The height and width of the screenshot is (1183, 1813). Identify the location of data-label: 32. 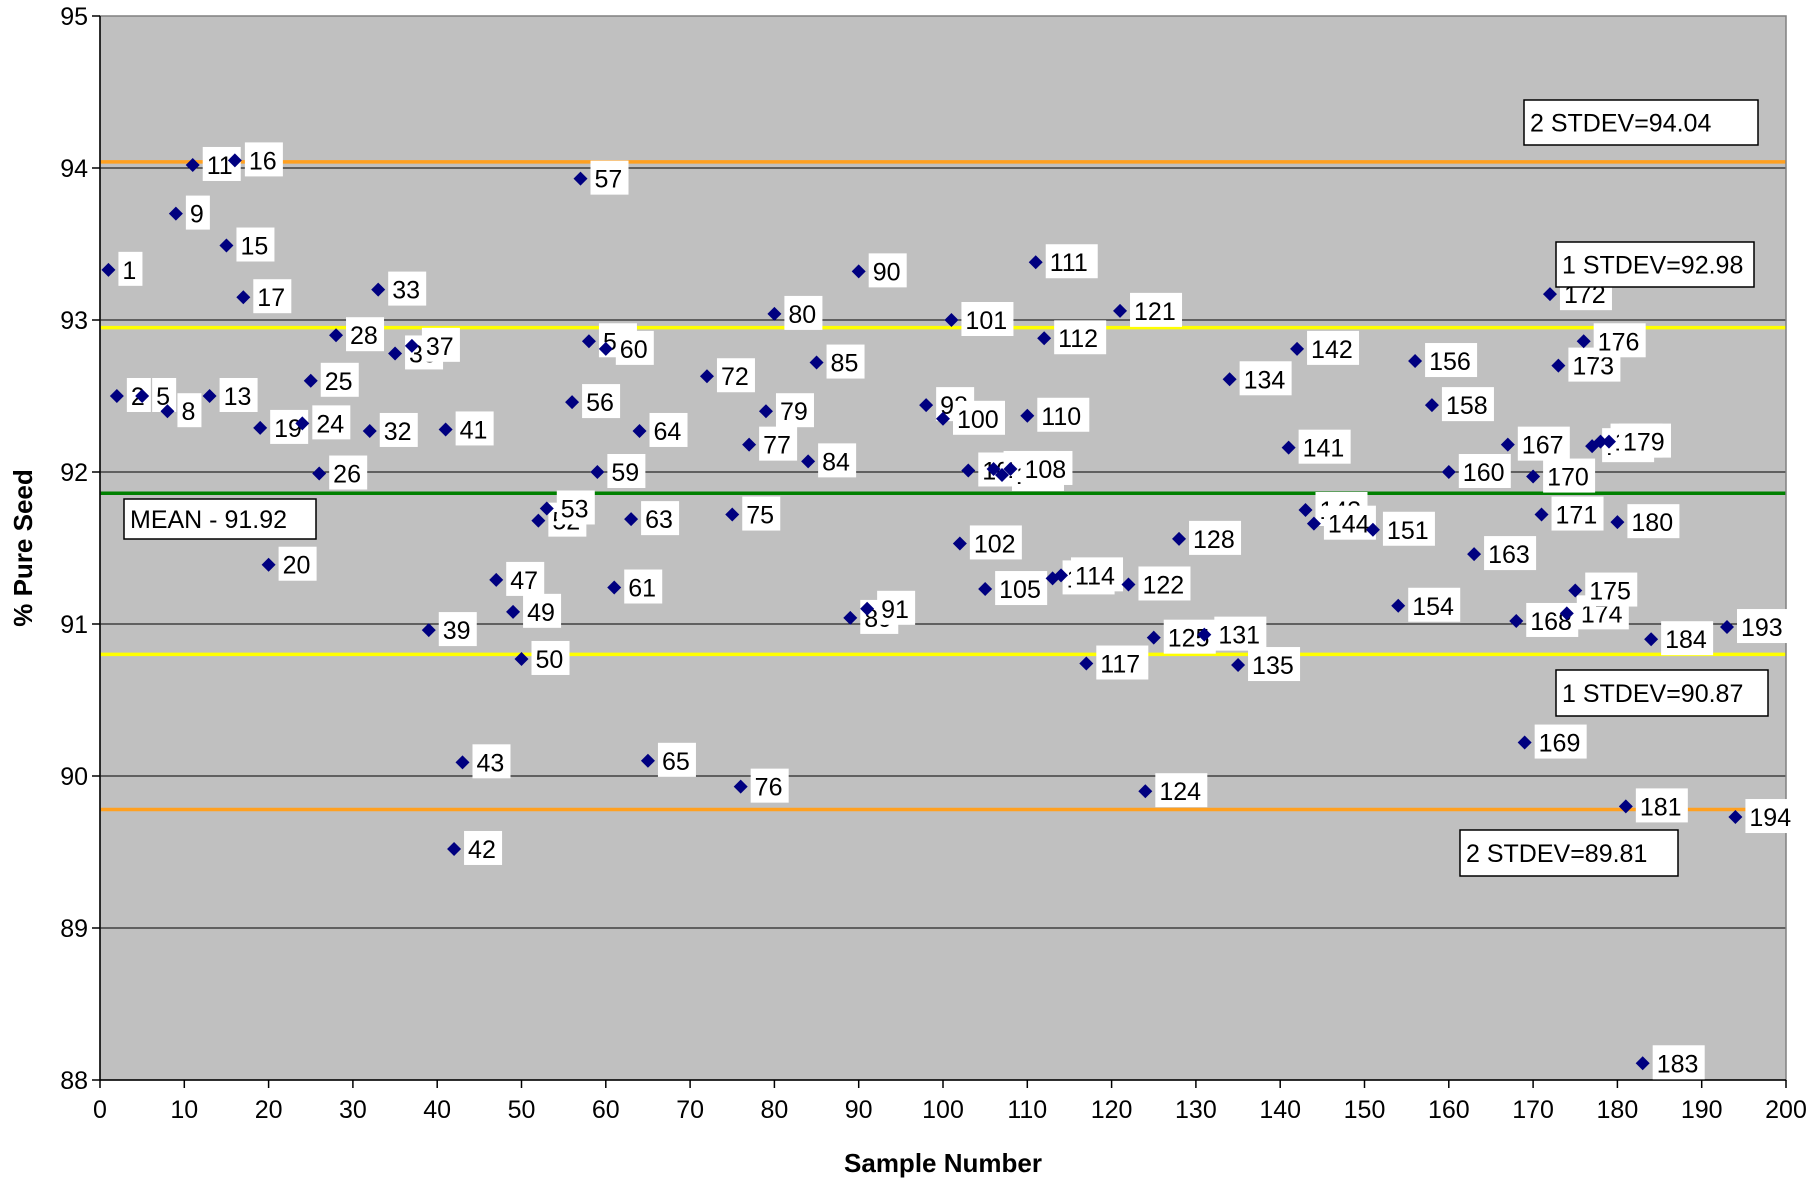
(398, 432).